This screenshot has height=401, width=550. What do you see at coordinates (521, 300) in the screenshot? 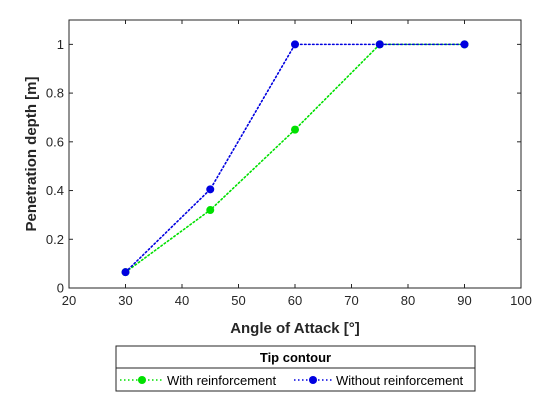
I see `x-tick-label: 100` at bounding box center [521, 300].